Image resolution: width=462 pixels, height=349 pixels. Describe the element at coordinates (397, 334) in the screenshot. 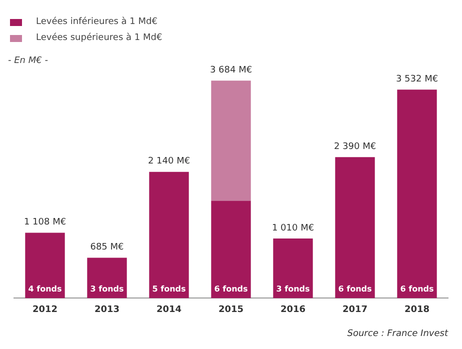

I see `source-note: Source : France Invest` at that location.